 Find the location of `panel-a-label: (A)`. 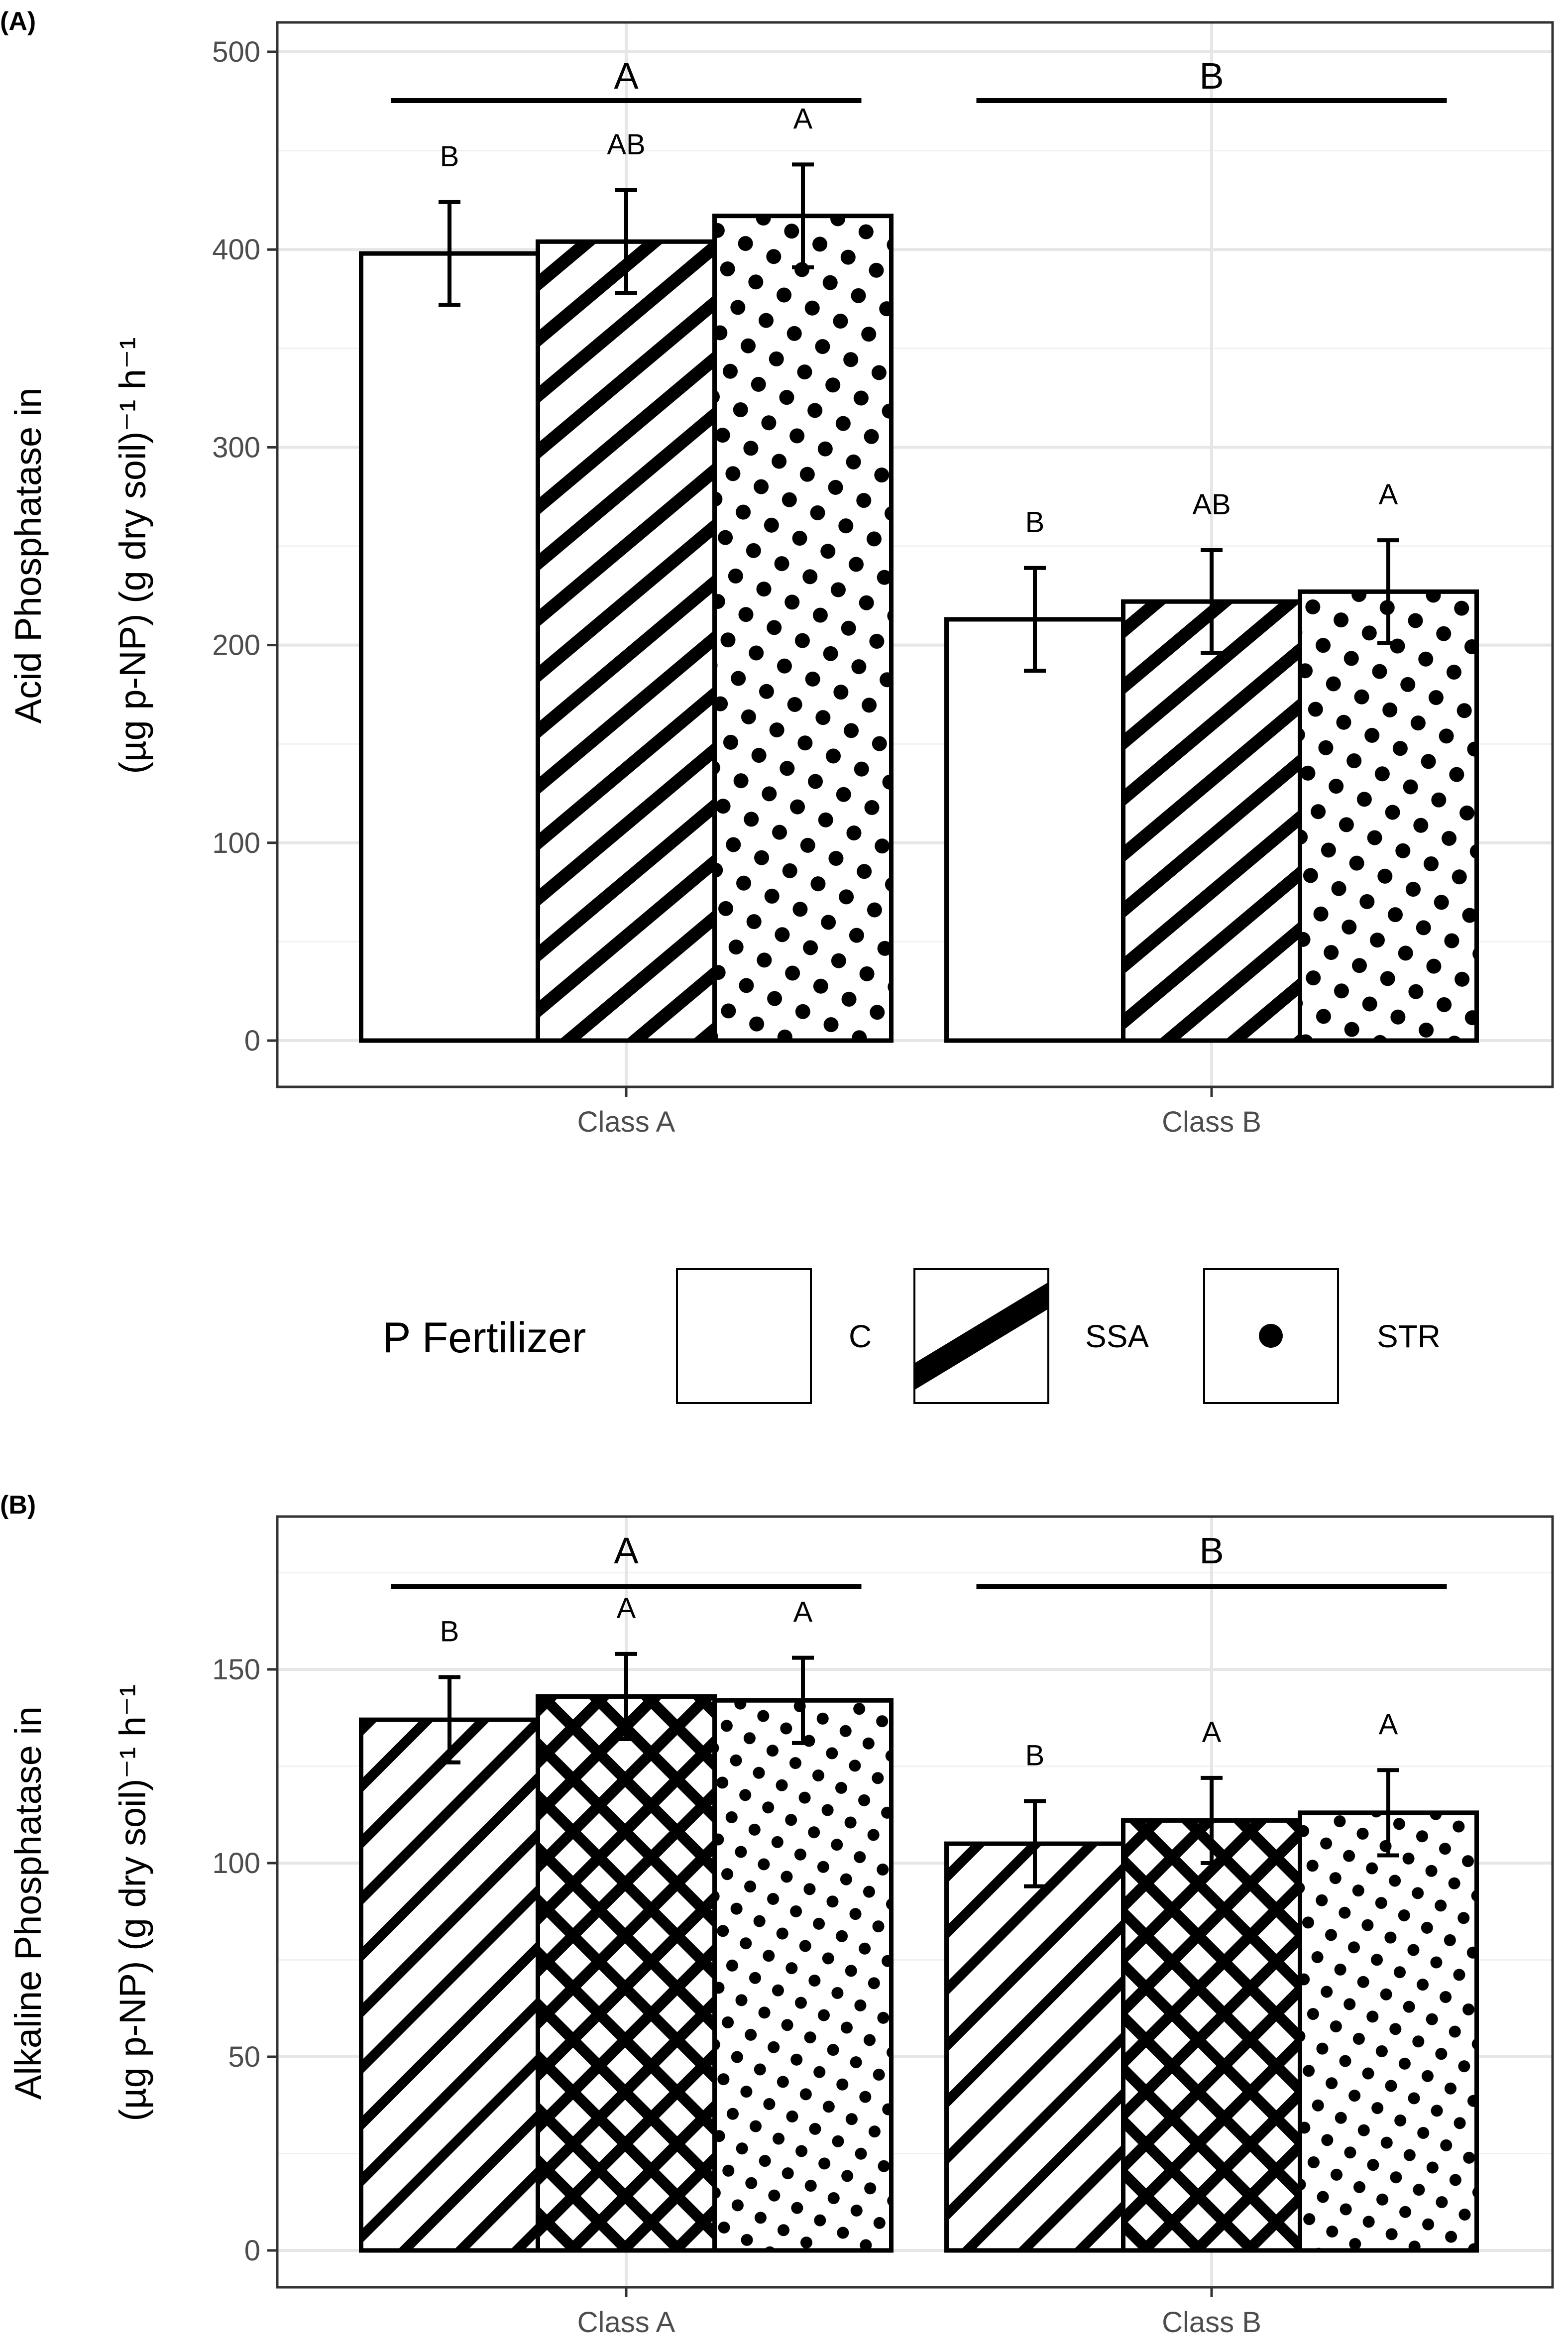

panel-a-label: (A) is located at coordinates (18, 21).